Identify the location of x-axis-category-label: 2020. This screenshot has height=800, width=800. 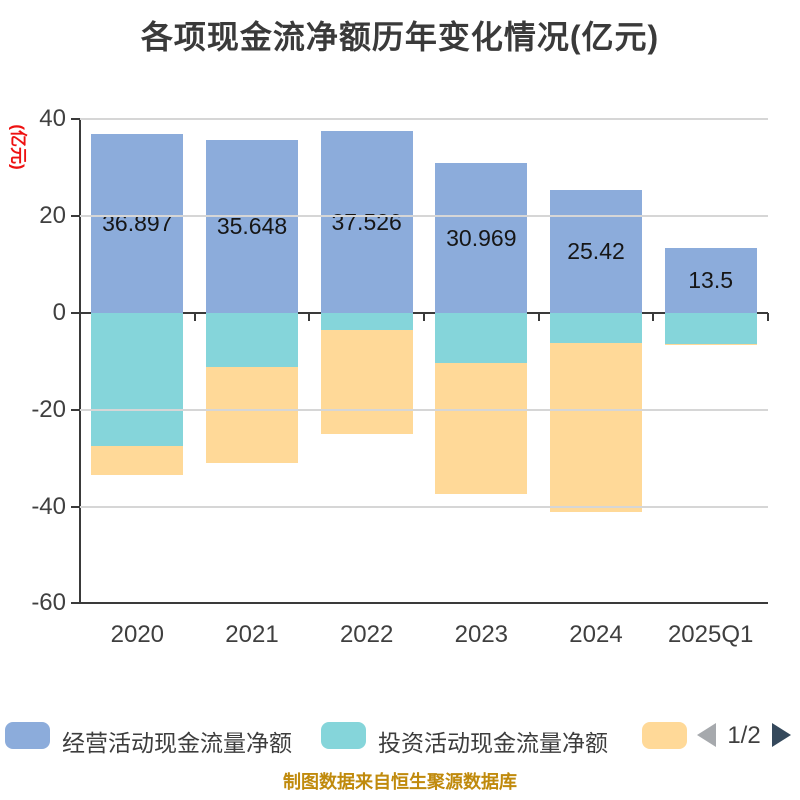
(137, 634).